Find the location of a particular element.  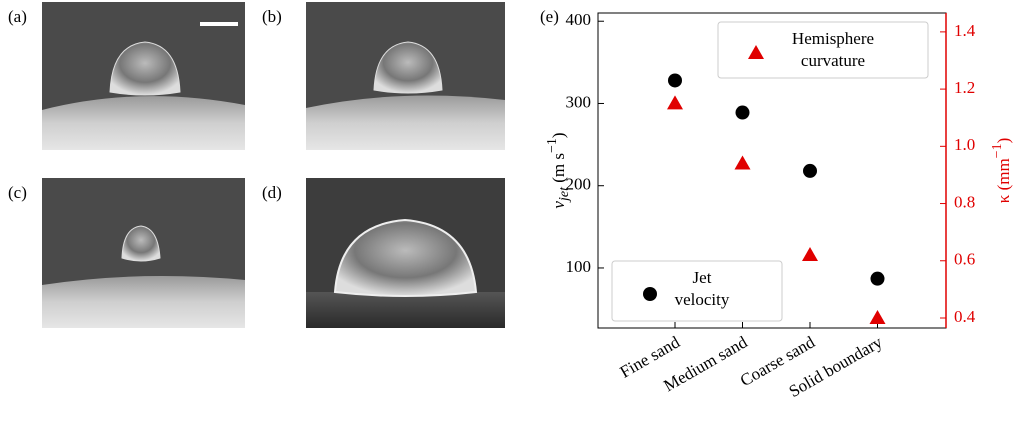

y-axis-label-part: v is located at coordinates (558, 205).